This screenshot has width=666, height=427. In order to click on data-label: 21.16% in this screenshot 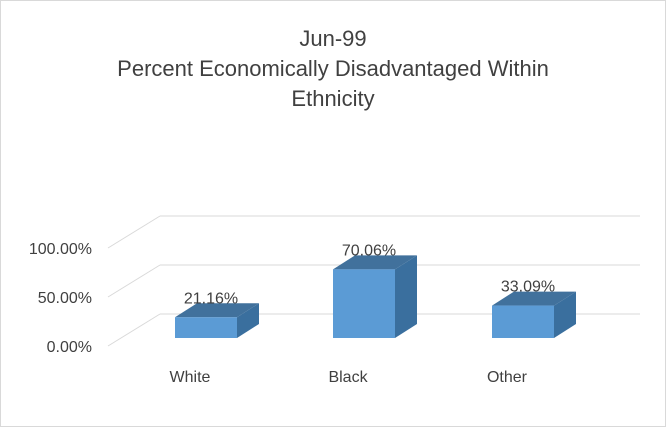, I will do `click(211, 298)`.